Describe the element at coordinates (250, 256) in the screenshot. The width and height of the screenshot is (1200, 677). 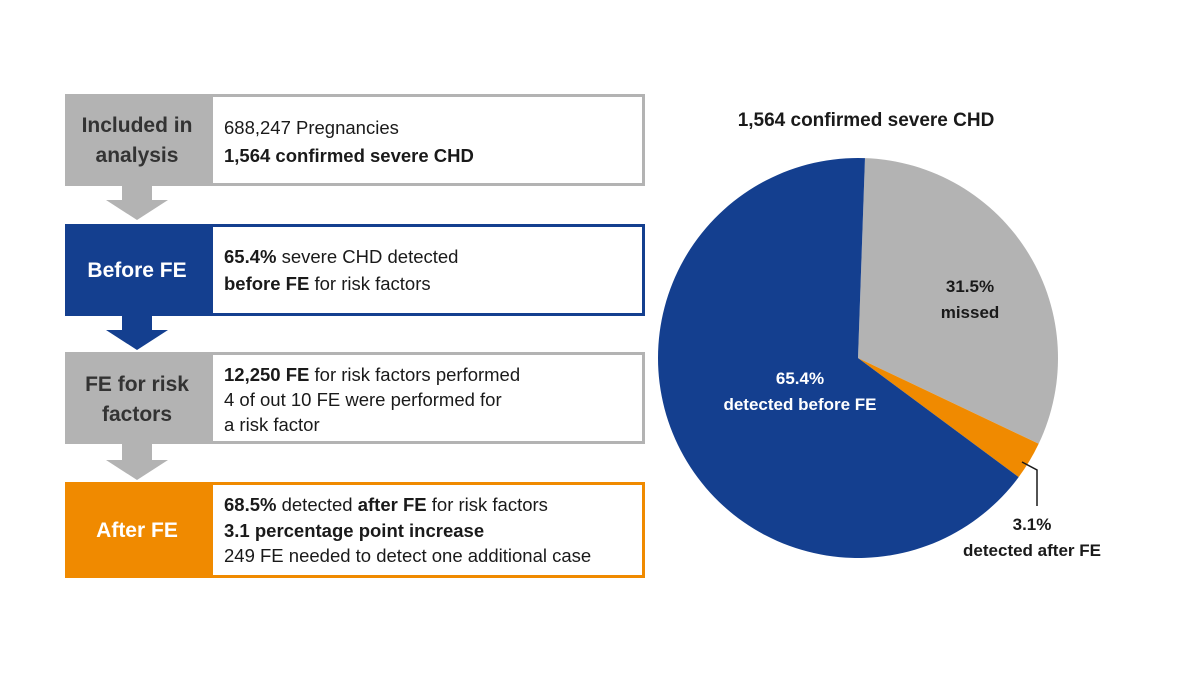
I see `text-run: 65.4%` at that location.